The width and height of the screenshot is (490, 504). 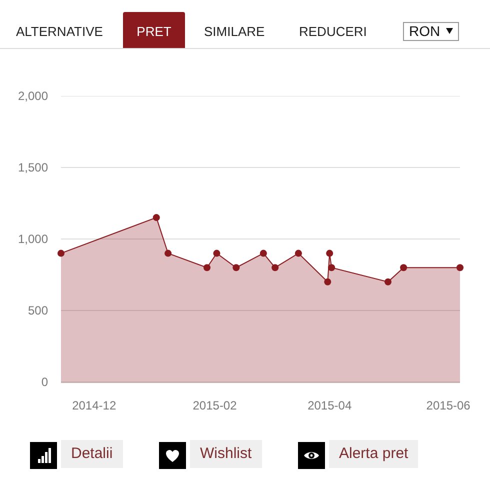 I want to click on y-tick-label: 1,000, so click(x=33, y=239).